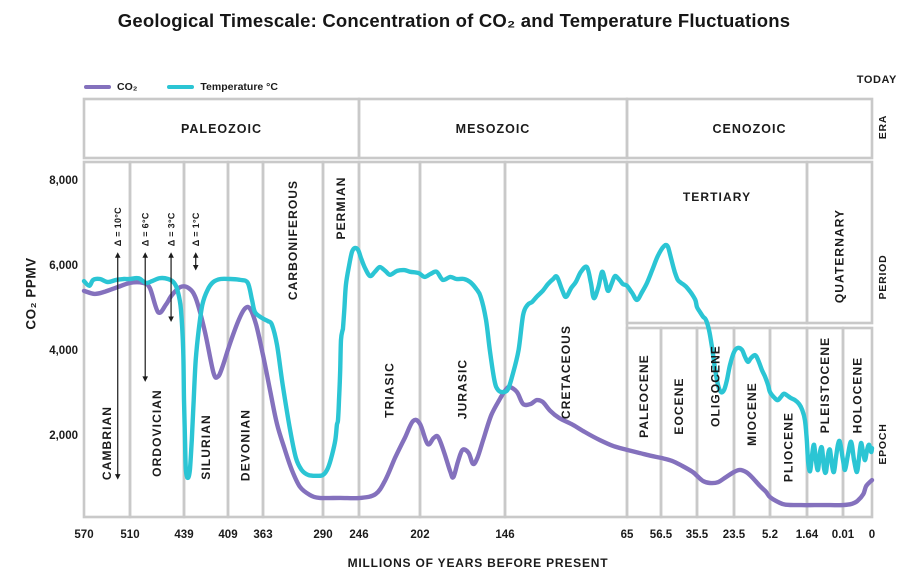  I want to click on side-label-period: PERIOD, so click(883, 276).